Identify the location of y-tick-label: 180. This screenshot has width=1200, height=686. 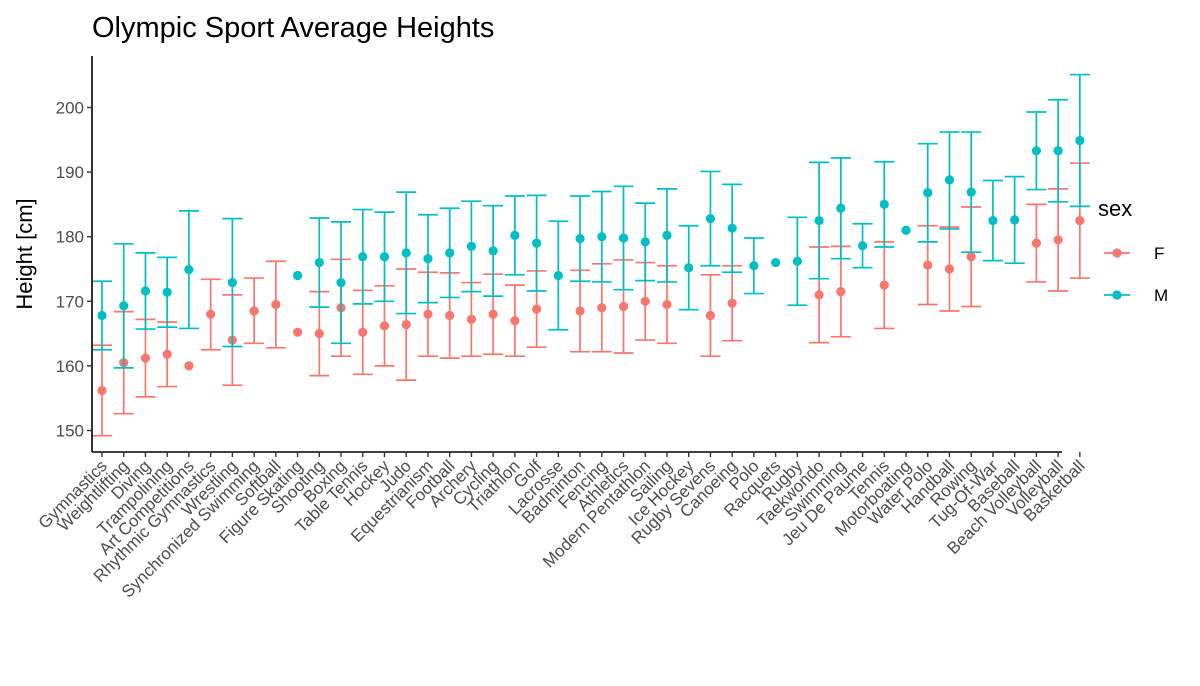
(70, 237).